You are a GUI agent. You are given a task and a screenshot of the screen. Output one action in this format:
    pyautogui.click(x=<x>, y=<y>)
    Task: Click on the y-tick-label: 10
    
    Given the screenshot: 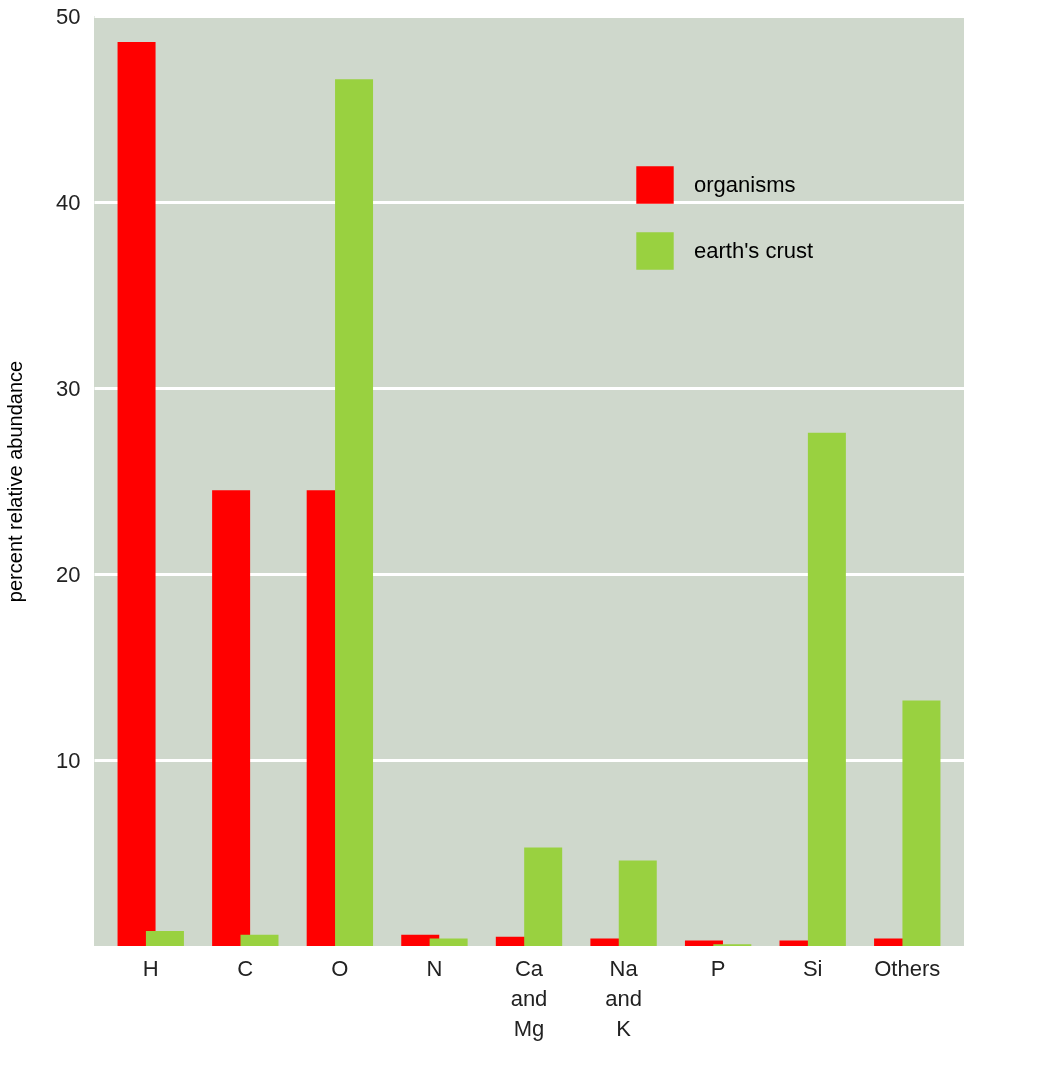 What is the action you would take?
    pyautogui.click(x=68, y=760)
    